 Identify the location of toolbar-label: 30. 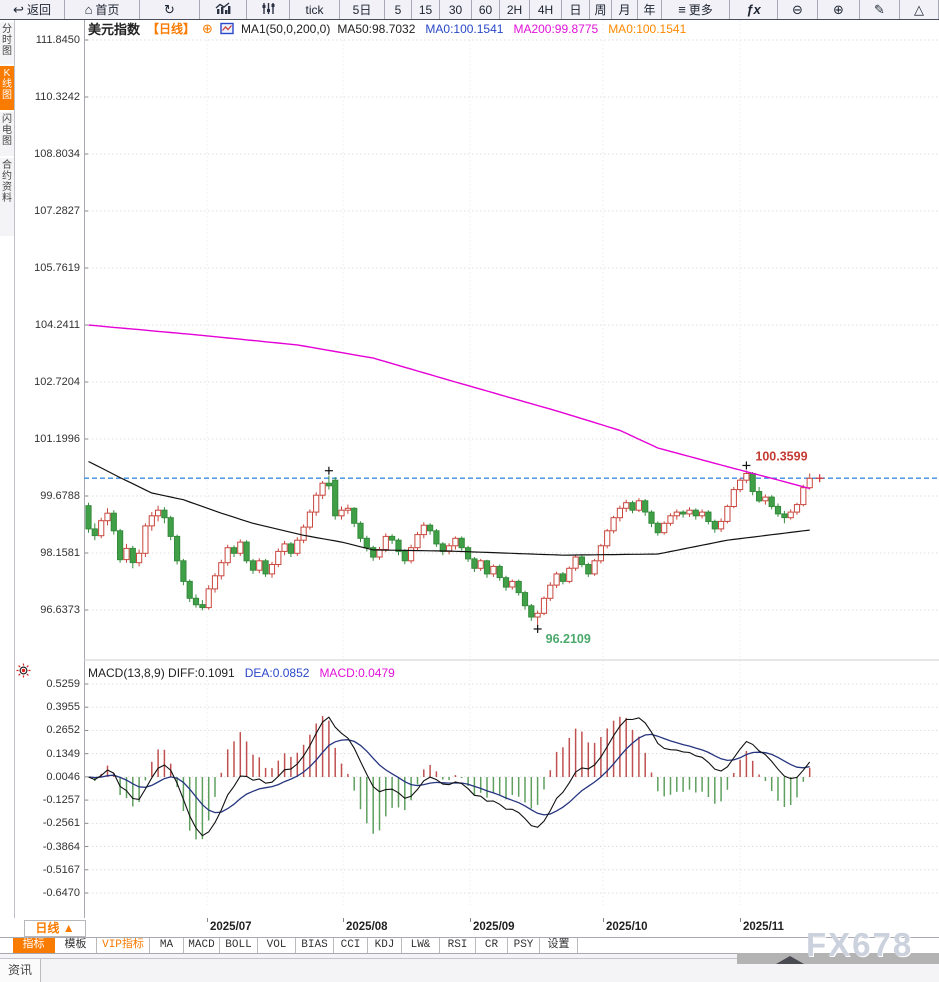
(455, 9).